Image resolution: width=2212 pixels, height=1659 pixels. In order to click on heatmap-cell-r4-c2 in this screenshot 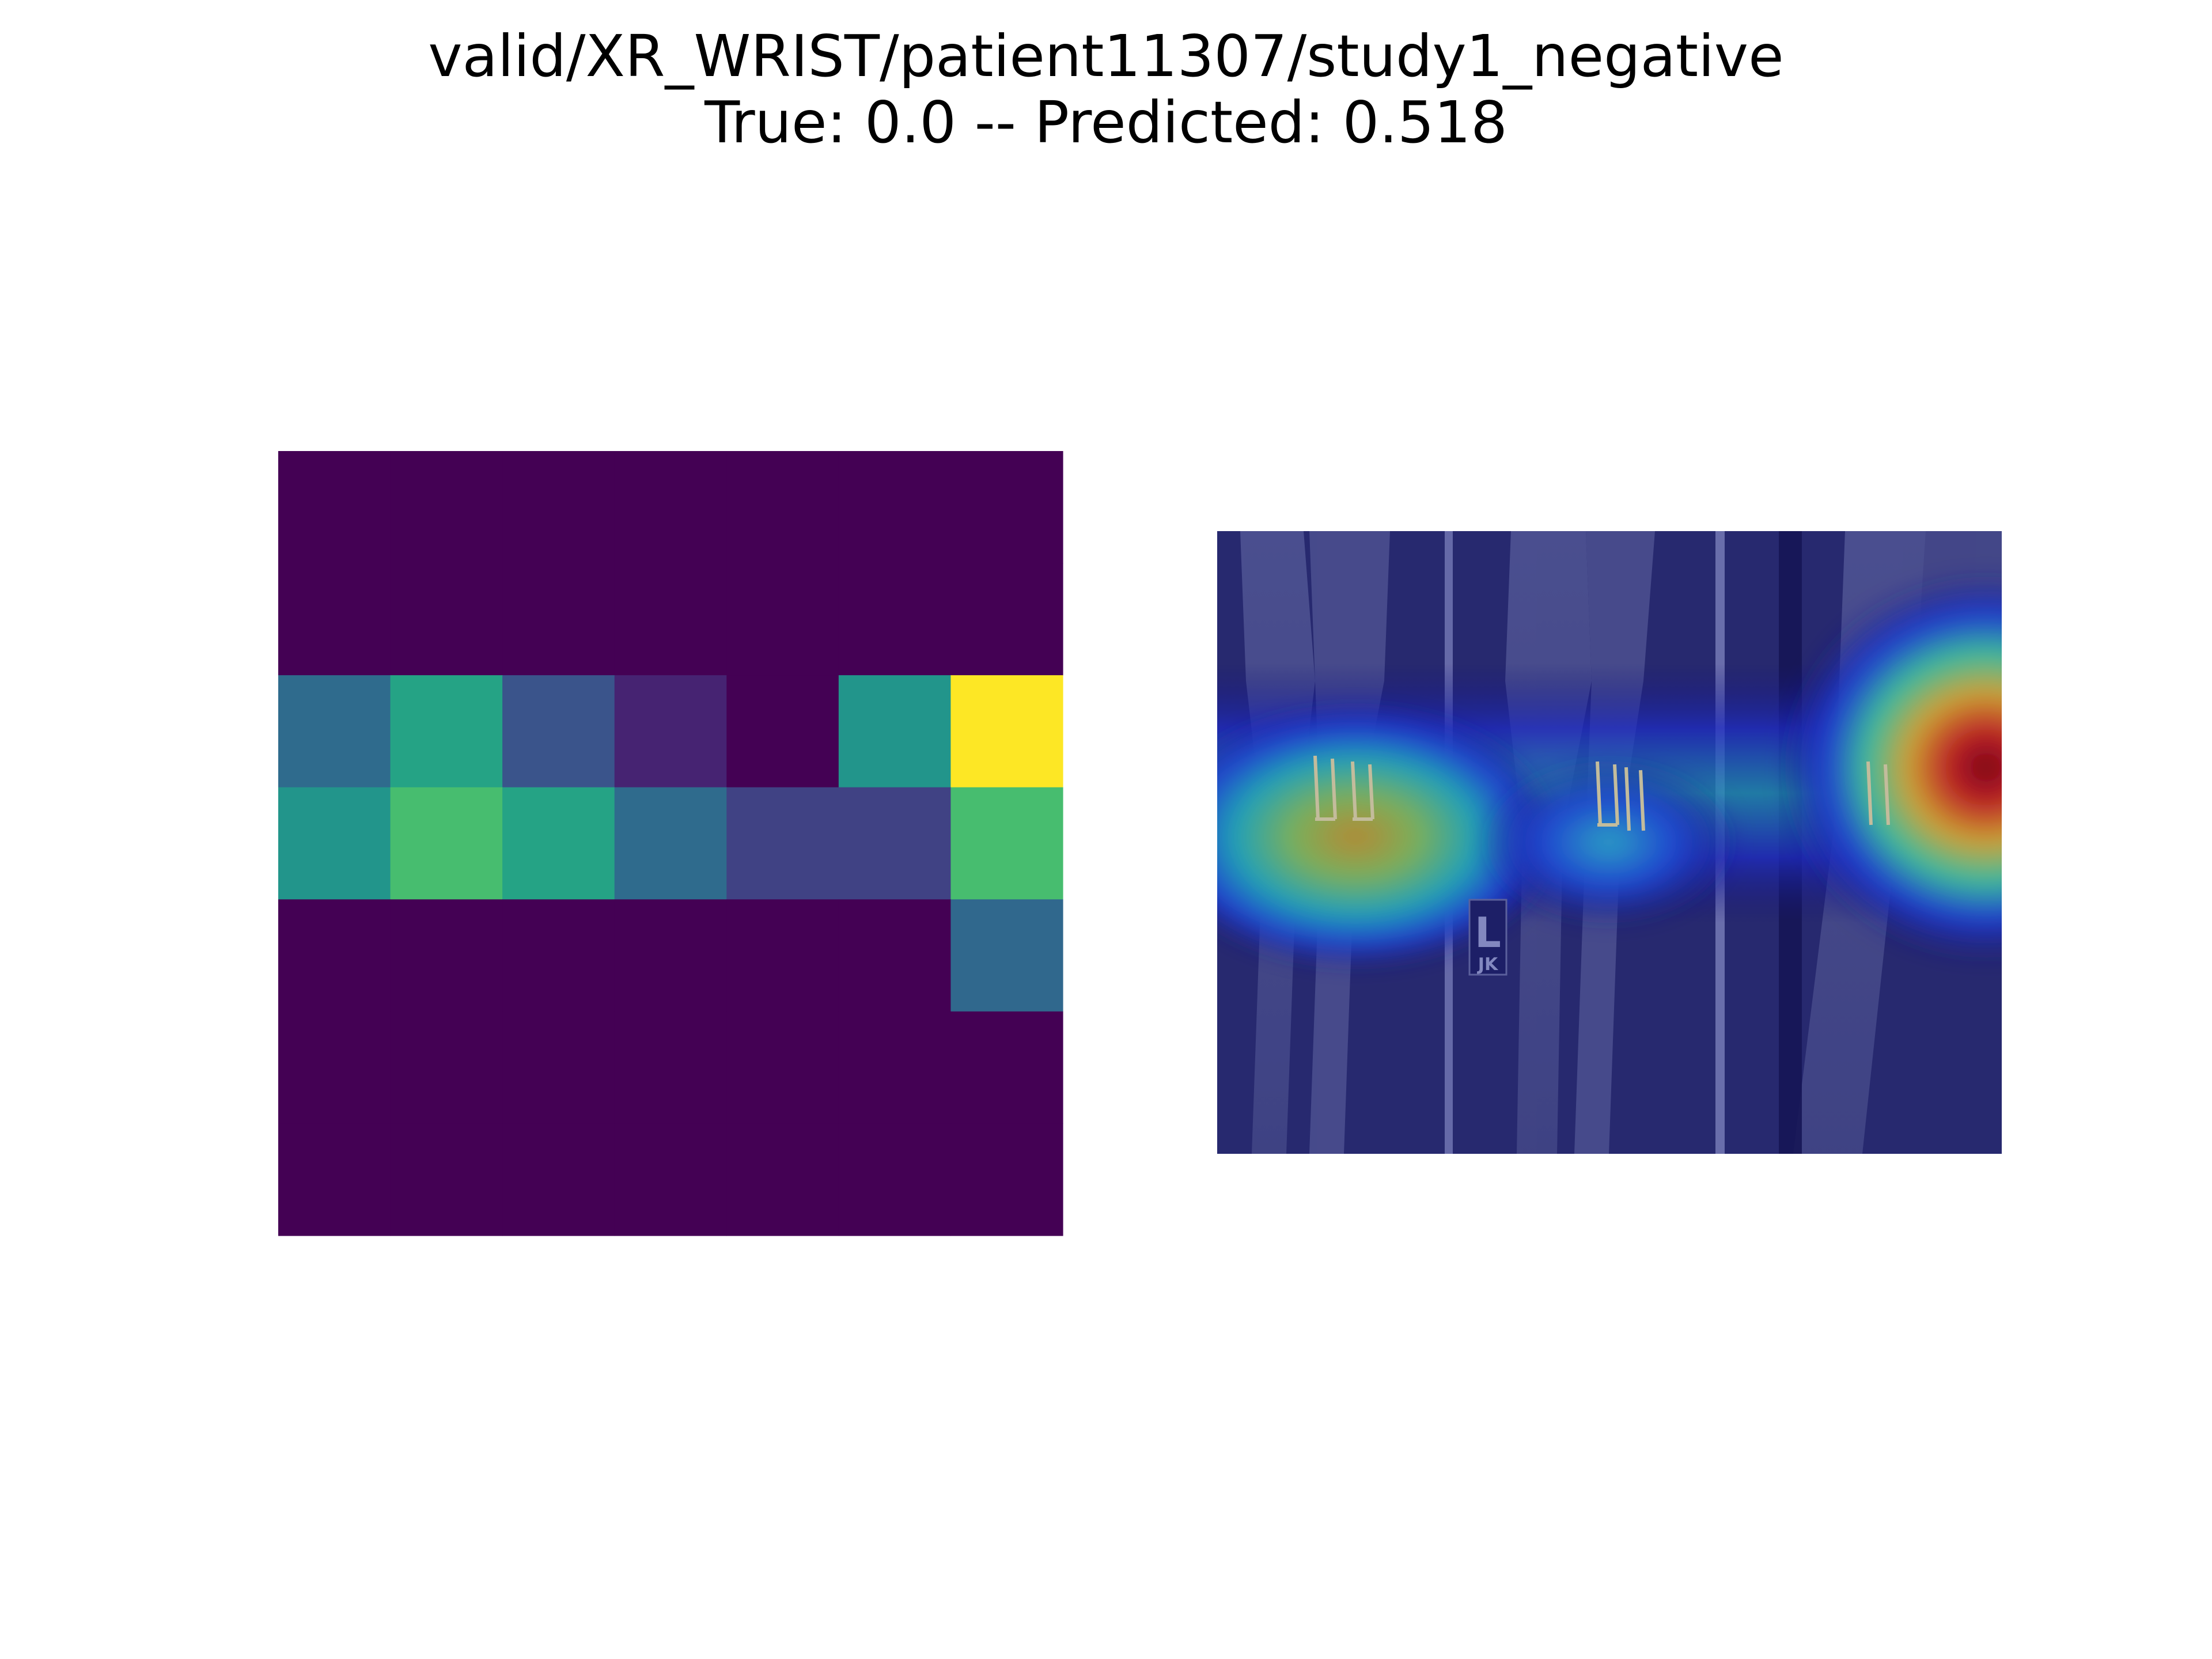, I will do `click(558, 955)`.